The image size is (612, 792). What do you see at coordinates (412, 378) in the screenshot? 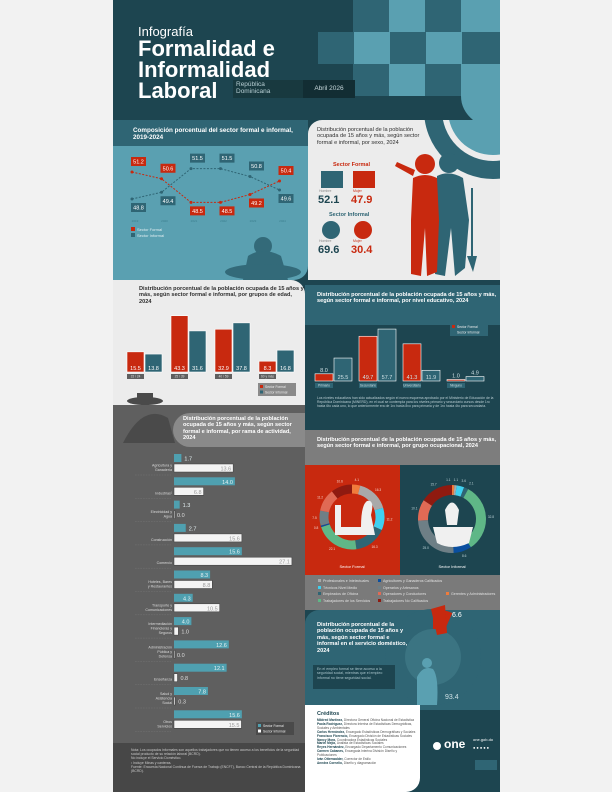
I see `bar-value: 41.3` at bounding box center [412, 378].